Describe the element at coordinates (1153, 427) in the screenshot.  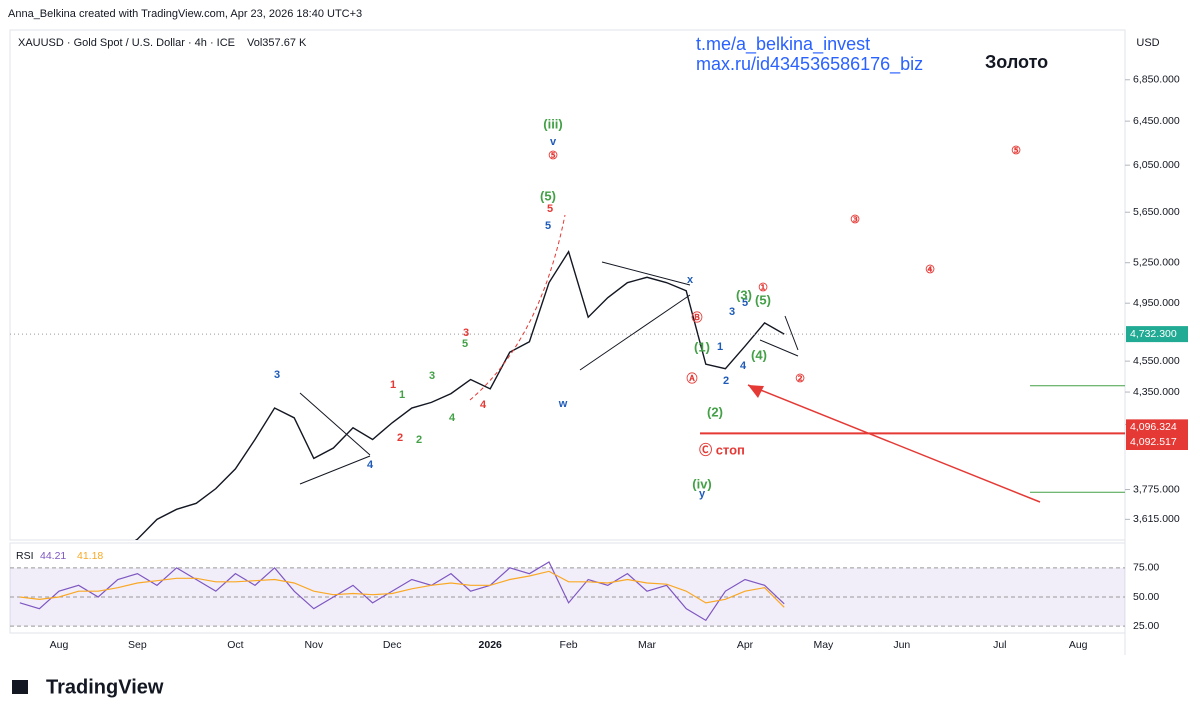
I see `stop-label: 4,096.324` at that location.